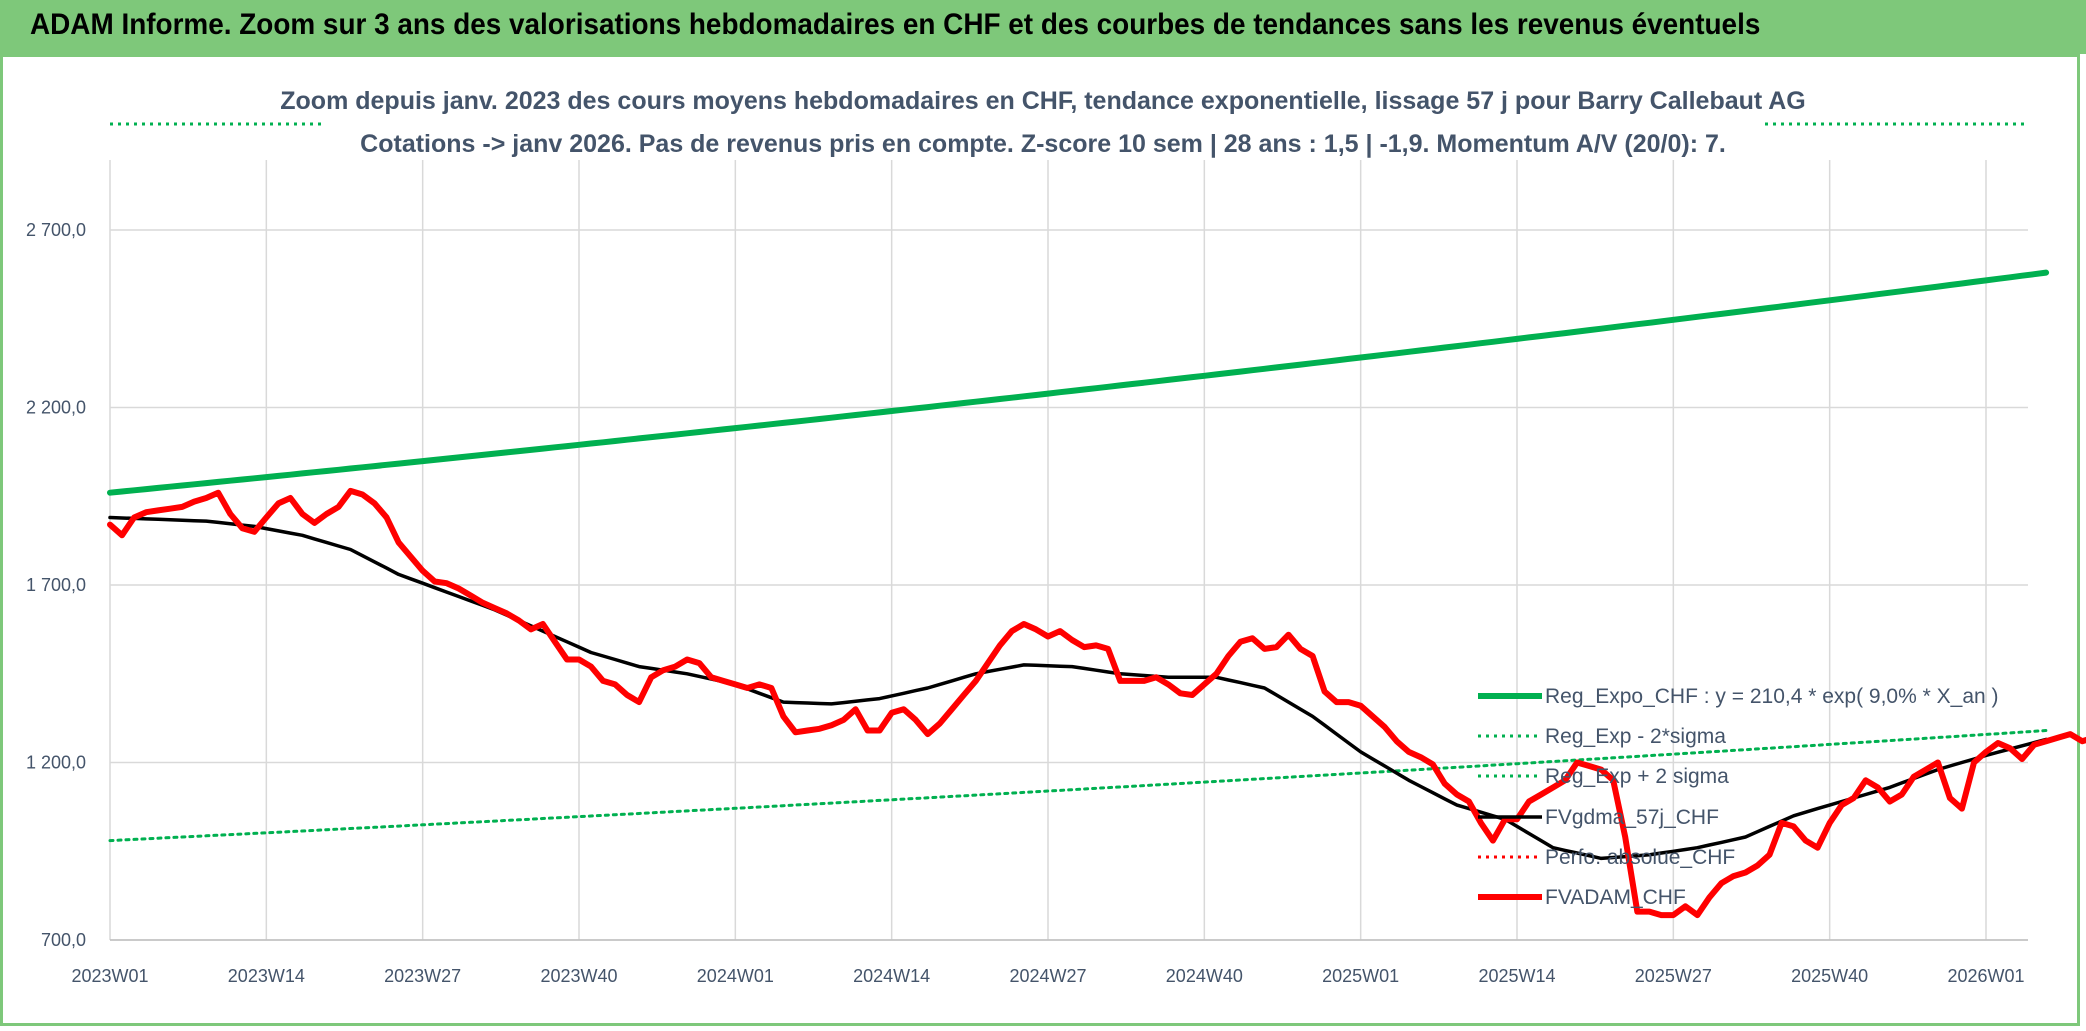 The image size is (2086, 1031). I want to click on x-tick-label: 2024W40, so click(1204, 976).